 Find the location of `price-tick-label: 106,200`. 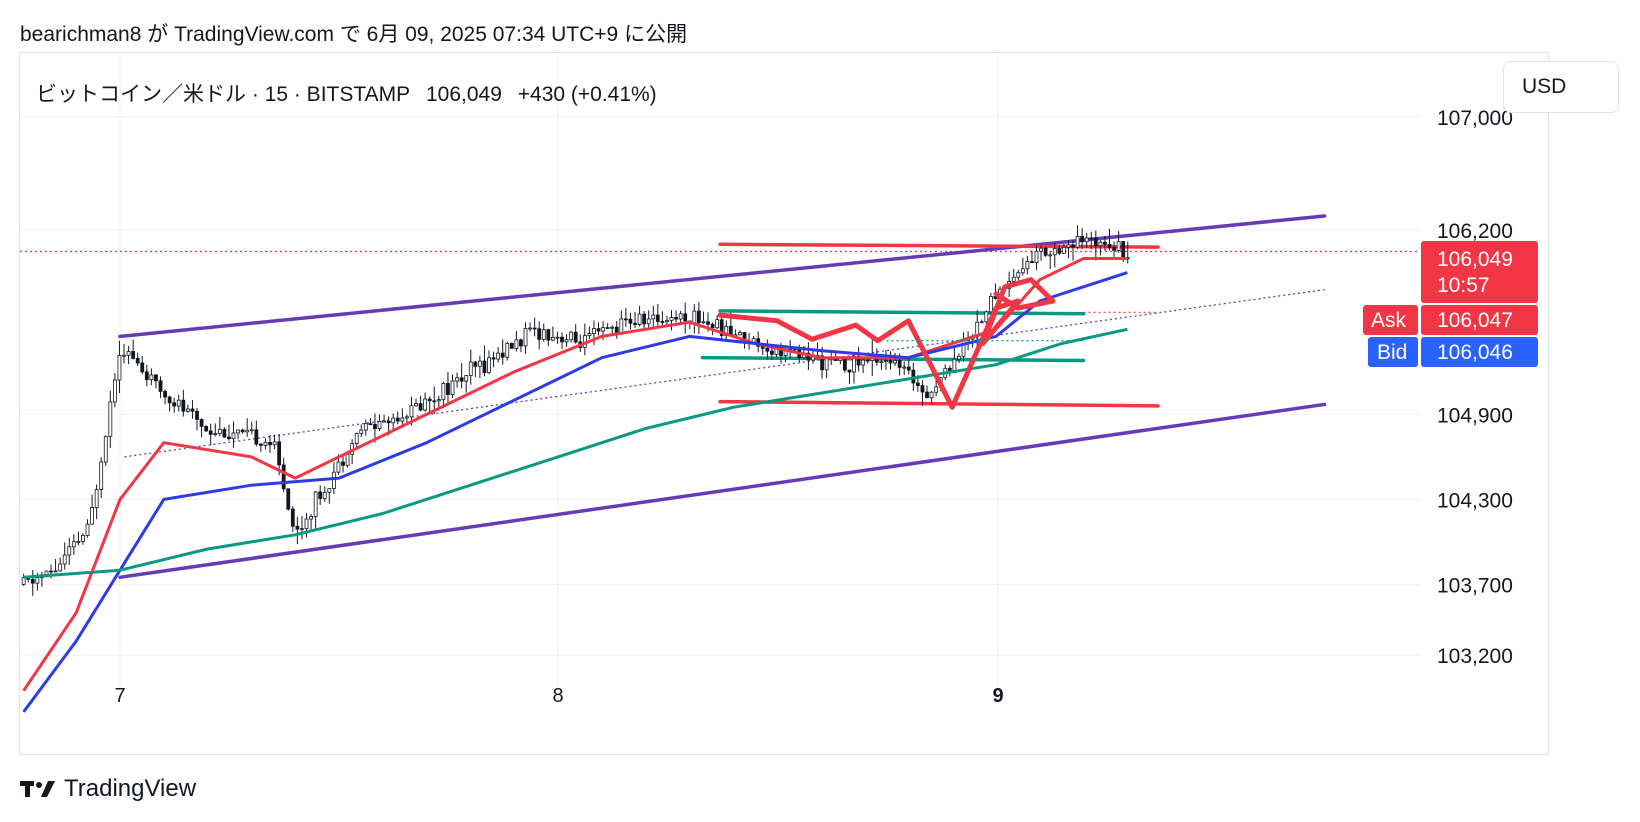

price-tick-label: 106,200 is located at coordinates (1475, 231).